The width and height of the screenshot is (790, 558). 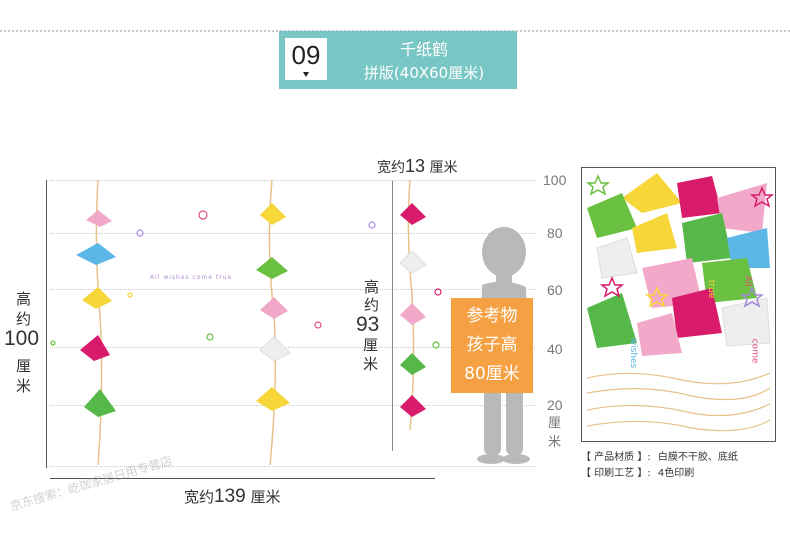 I want to click on width-dimension-label: 宽约139 厘米, so click(x=232, y=497).